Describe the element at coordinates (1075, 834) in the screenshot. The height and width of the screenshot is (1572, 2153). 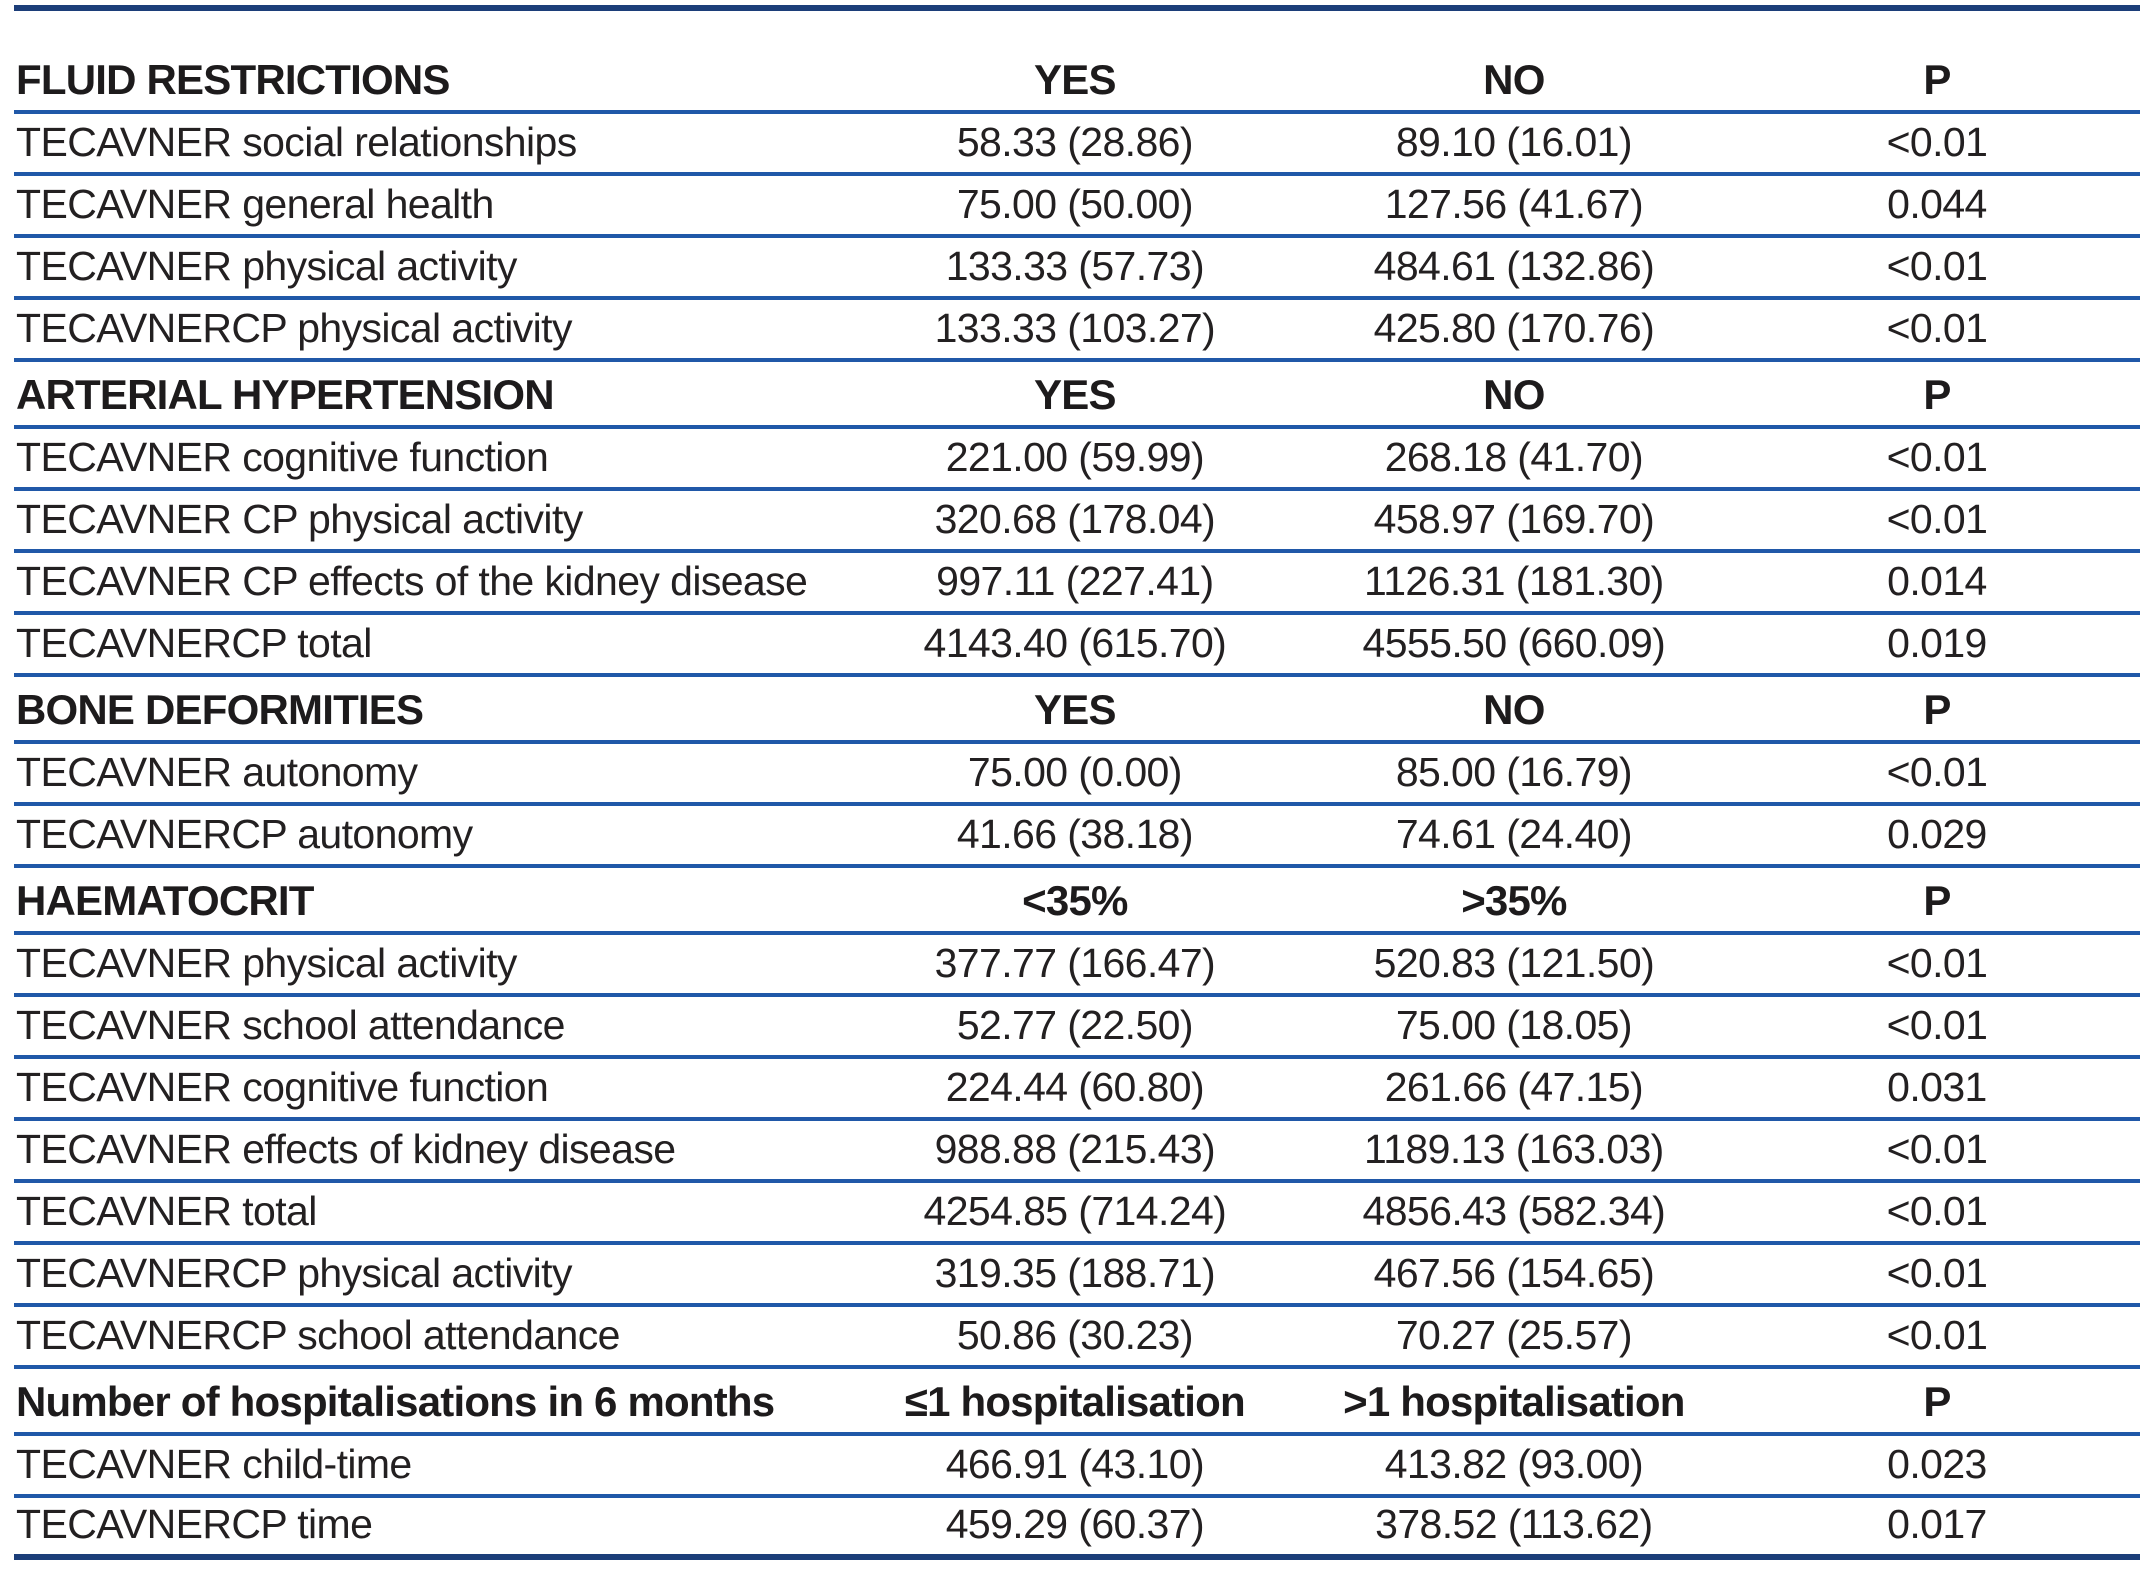
I see `cell-value: 41.66 (38.18)` at that location.